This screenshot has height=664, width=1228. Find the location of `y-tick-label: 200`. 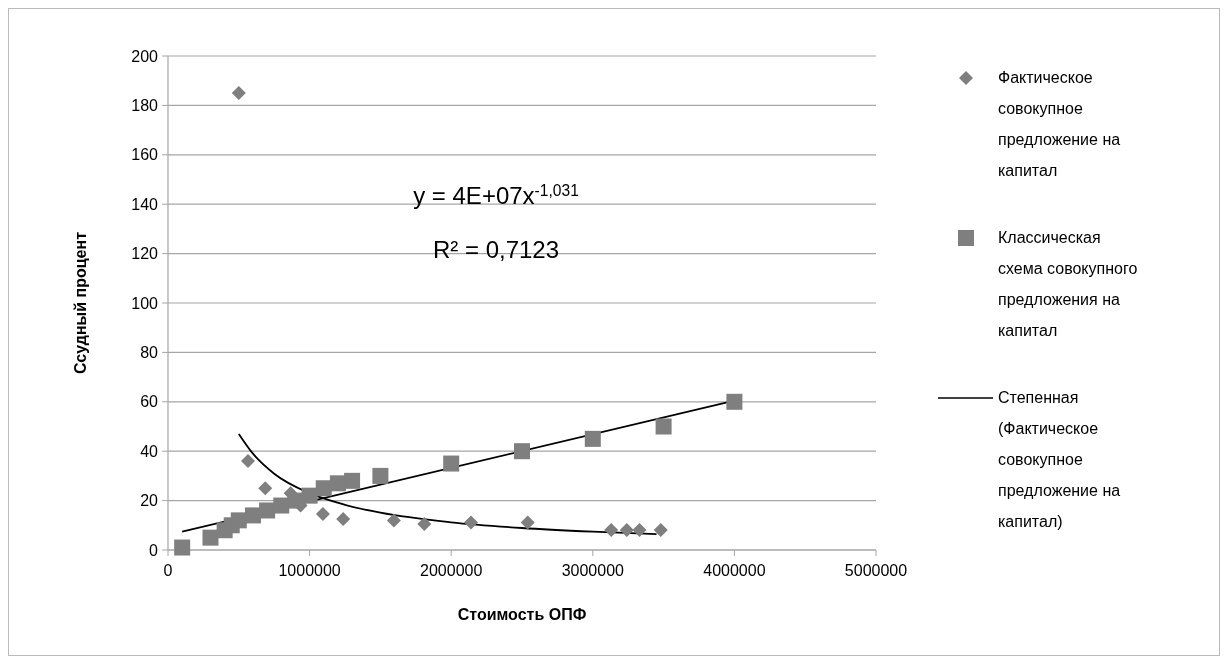

y-tick-label: 200 is located at coordinates (145, 56).